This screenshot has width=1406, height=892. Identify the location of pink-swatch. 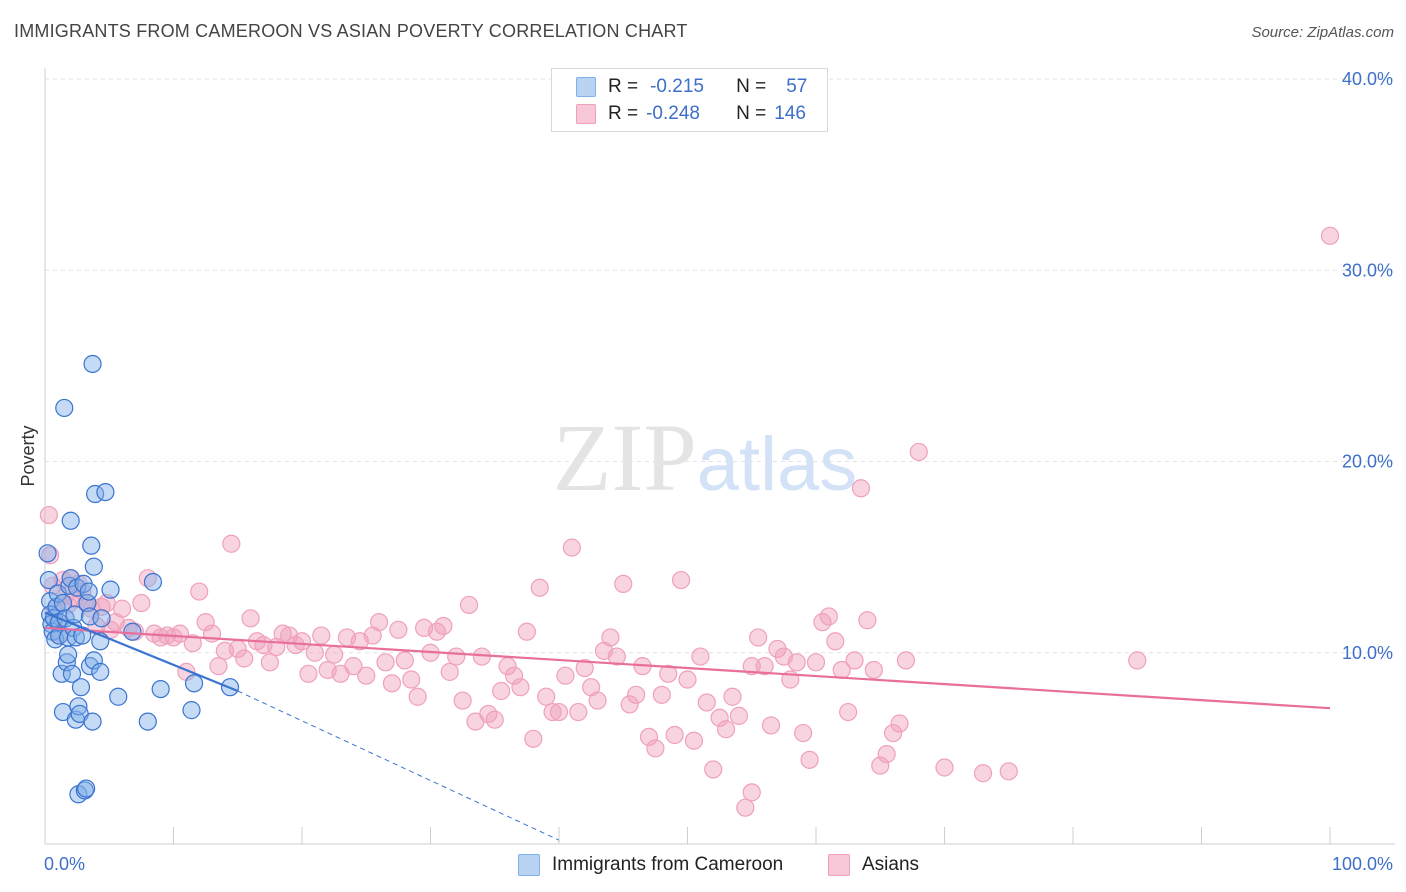
(586, 114).